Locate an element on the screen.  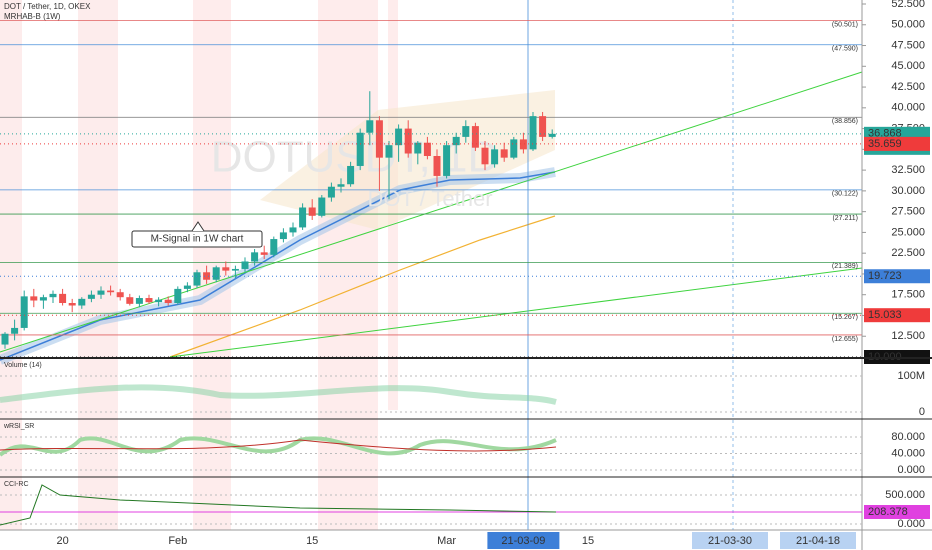
pane-title: wRSI_SR is located at coordinates (18, 426).